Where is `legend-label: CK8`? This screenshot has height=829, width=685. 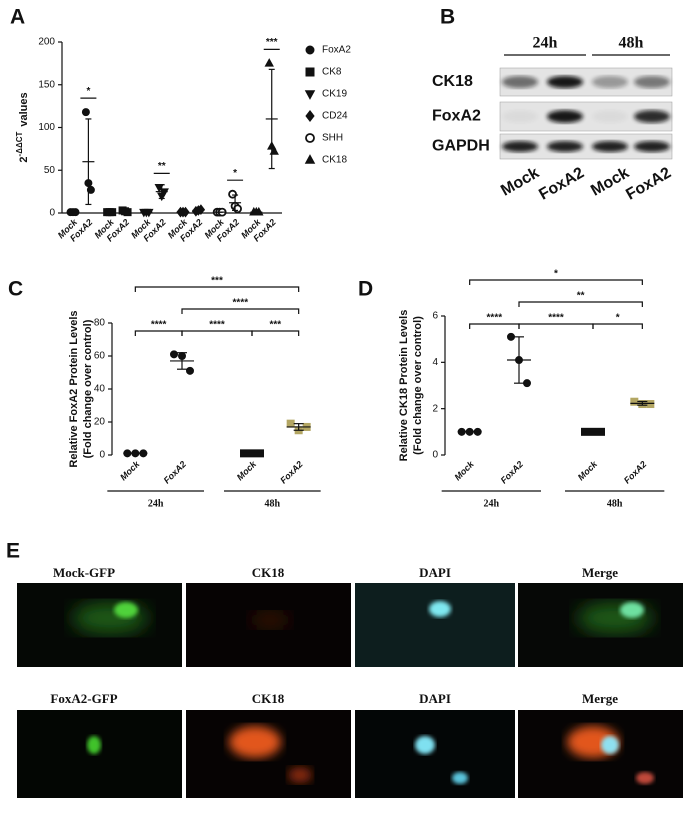 legend-label: CK8 is located at coordinates (332, 72).